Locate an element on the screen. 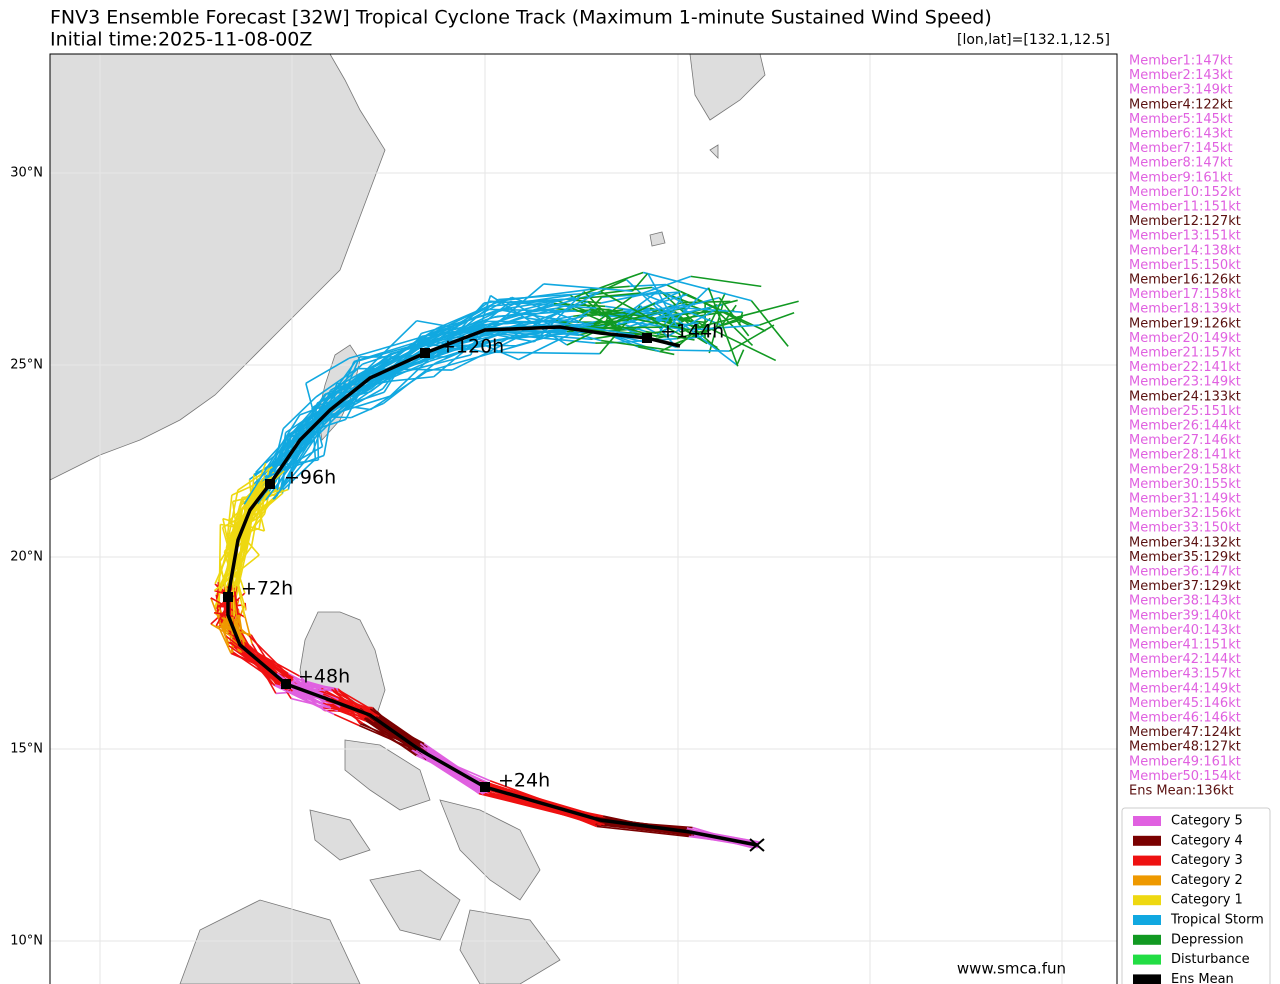 The image size is (1280, 984). member-label: Member17:158kt is located at coordinates (1185, 294).